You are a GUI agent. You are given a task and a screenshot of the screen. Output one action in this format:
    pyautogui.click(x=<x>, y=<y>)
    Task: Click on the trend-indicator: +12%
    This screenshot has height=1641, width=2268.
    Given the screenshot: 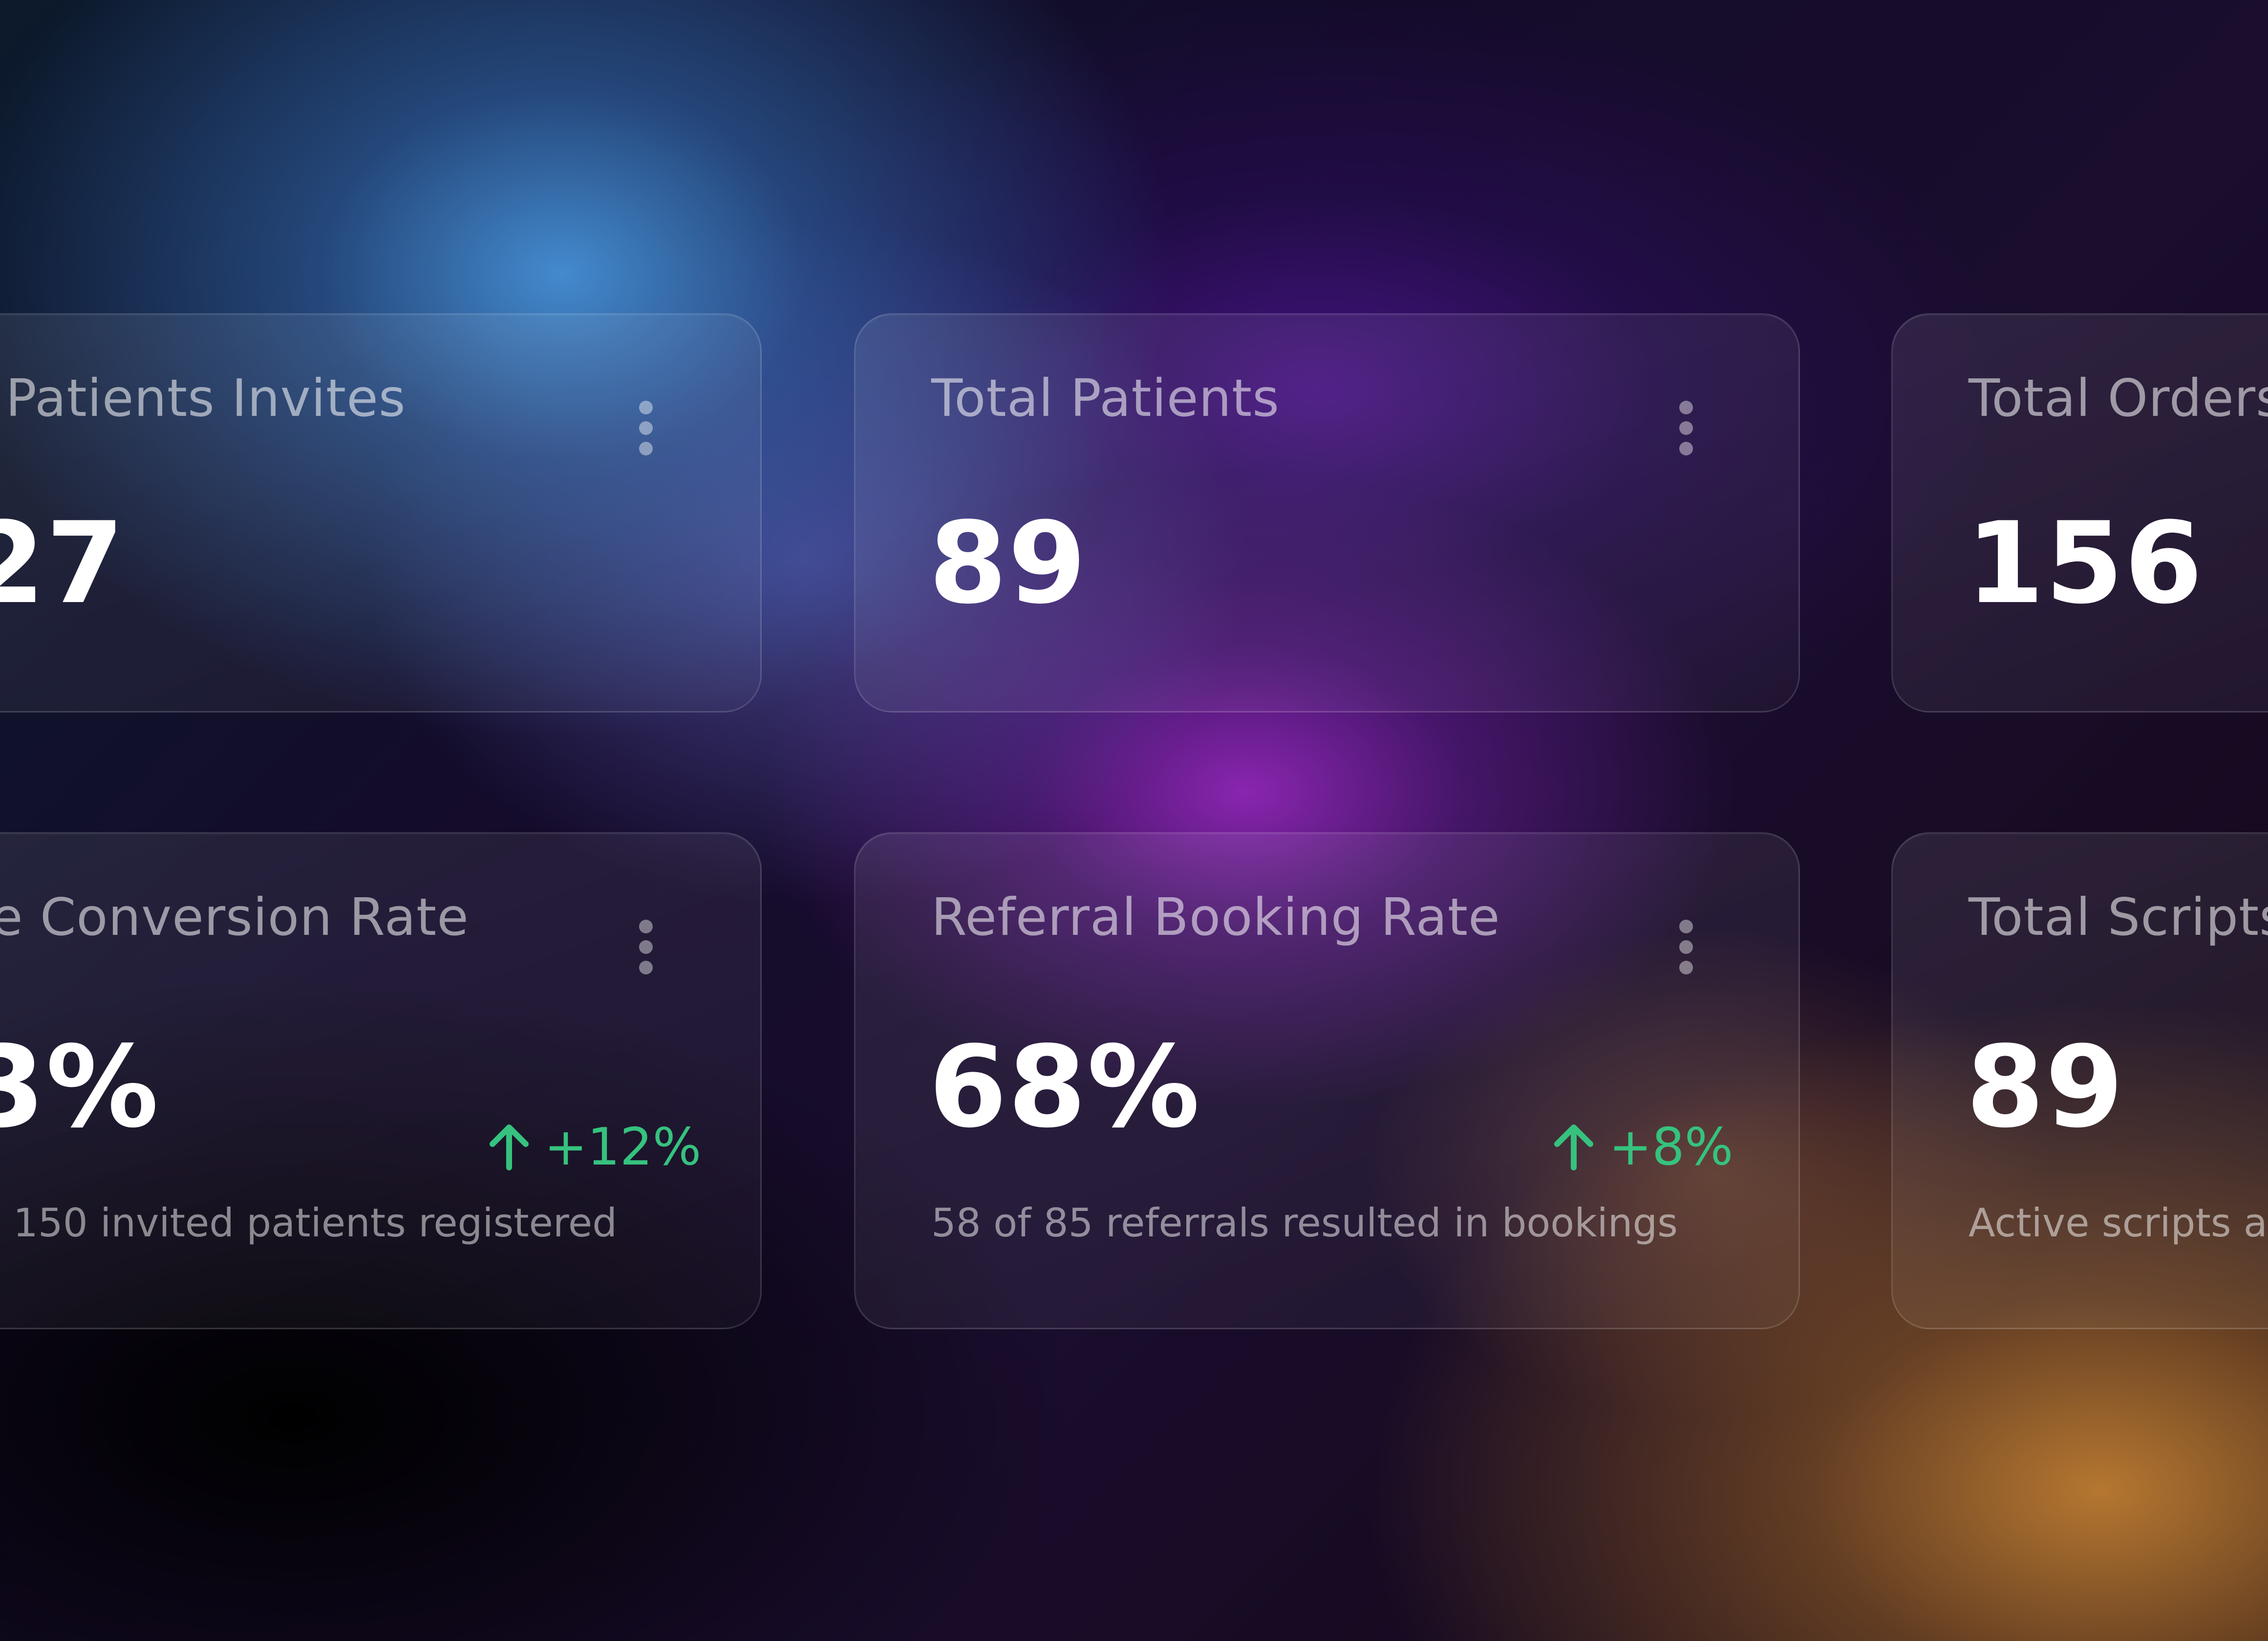 What is the action you would take?
    pyautogui.click(x=593, y=1147)
    